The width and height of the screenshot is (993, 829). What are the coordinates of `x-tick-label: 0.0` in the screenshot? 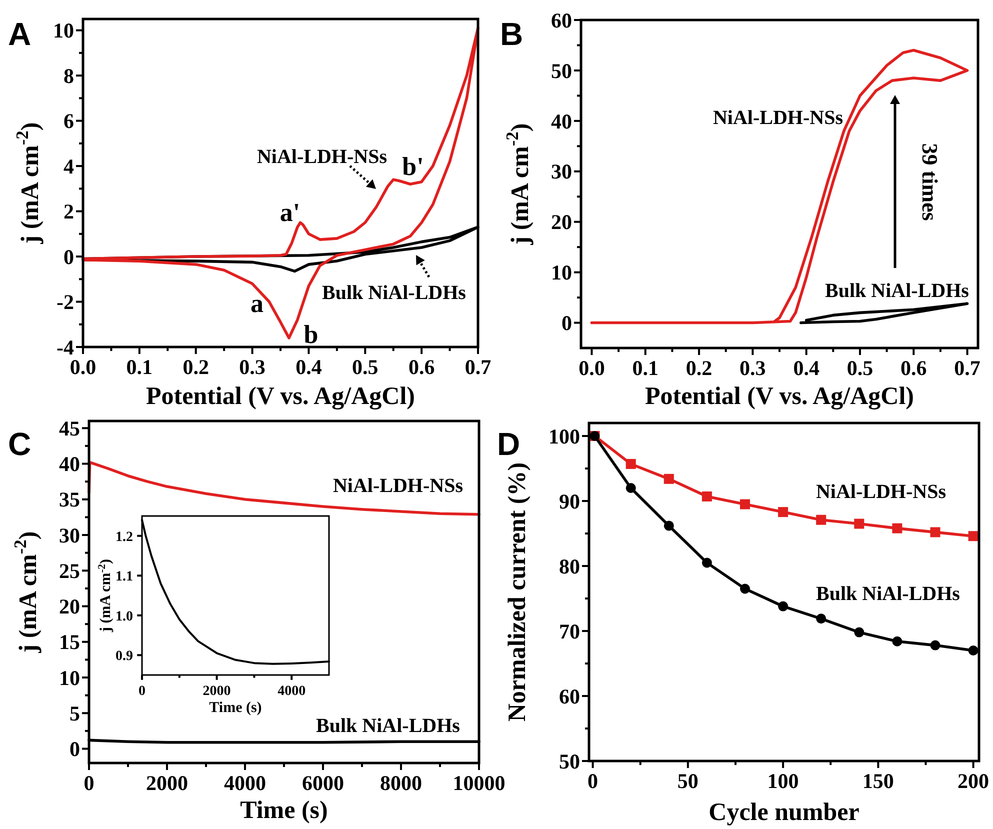 It's located at (591, 368).